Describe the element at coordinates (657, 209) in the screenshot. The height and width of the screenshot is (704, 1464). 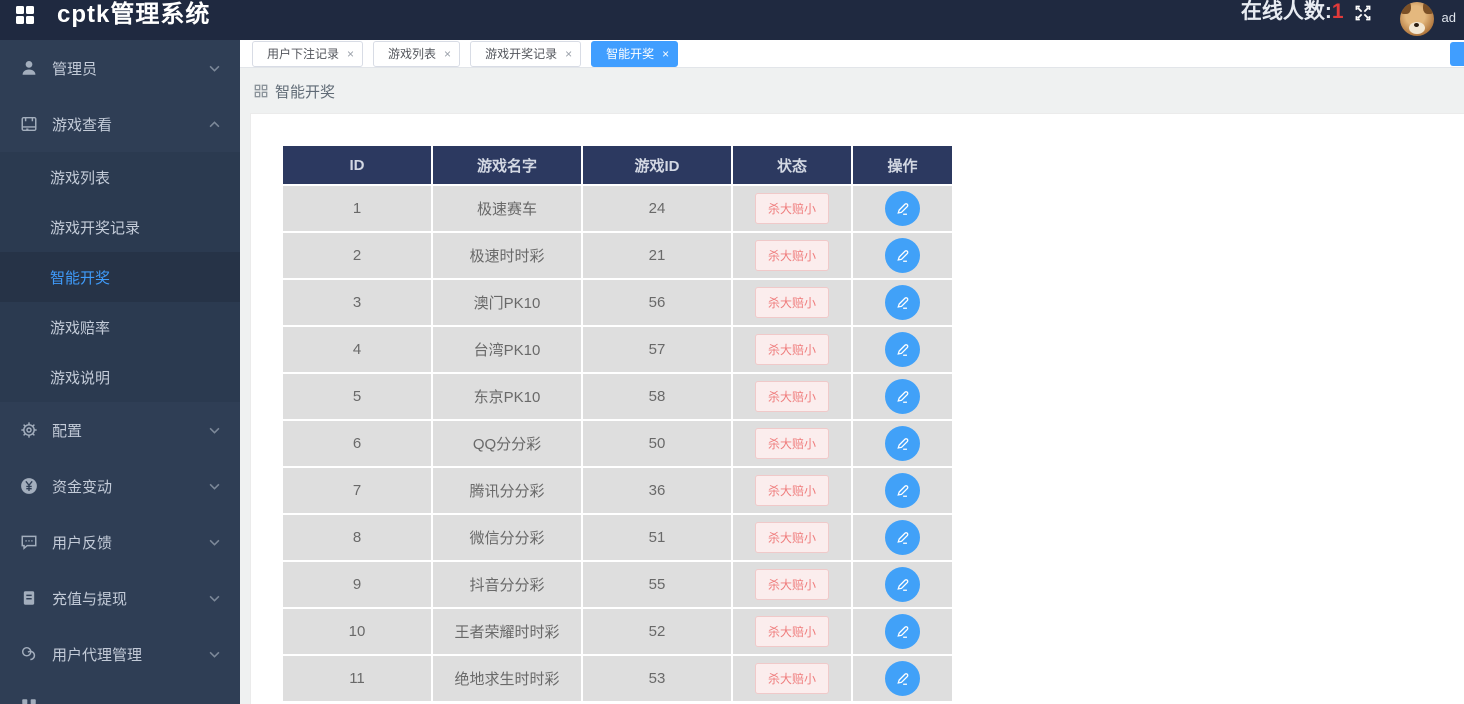
I see `cell-game-id: 24` at that location.